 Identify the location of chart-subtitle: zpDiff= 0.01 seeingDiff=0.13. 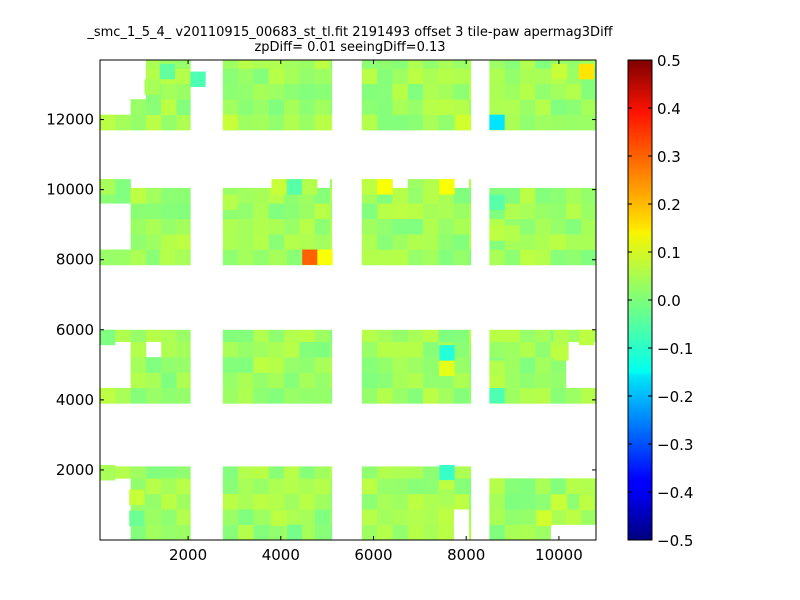
(350, 47).